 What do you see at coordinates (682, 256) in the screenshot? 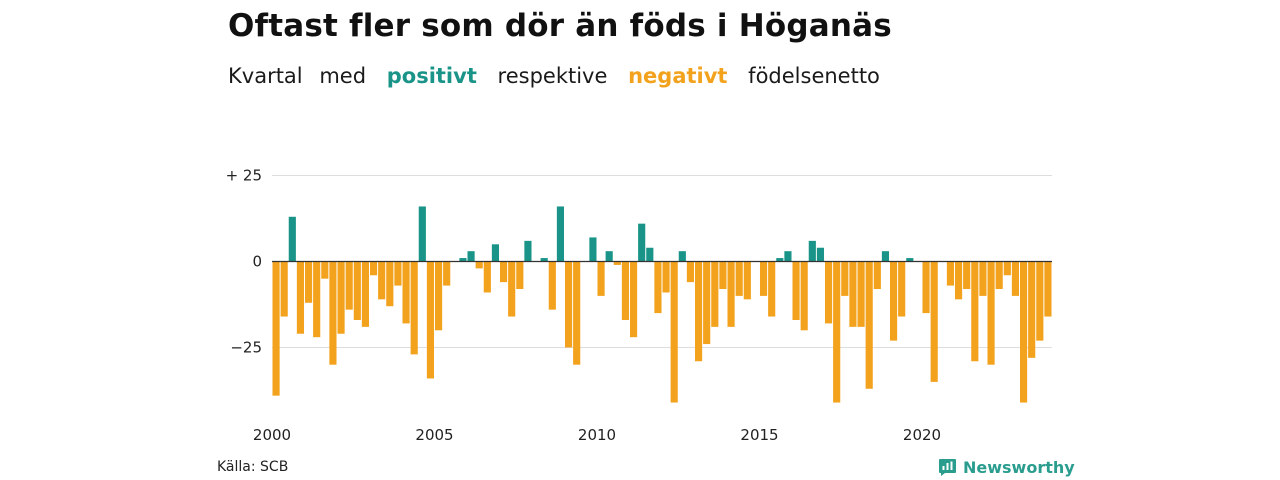
I see `bar: 2012 K3: 3` at bounding box center [682, 256].